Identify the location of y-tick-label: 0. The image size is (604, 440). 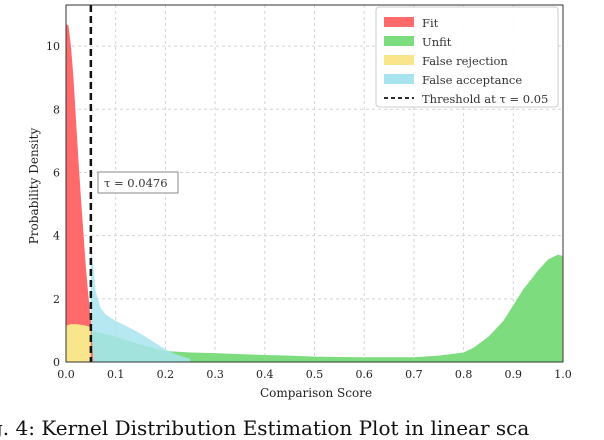
(56, 362).